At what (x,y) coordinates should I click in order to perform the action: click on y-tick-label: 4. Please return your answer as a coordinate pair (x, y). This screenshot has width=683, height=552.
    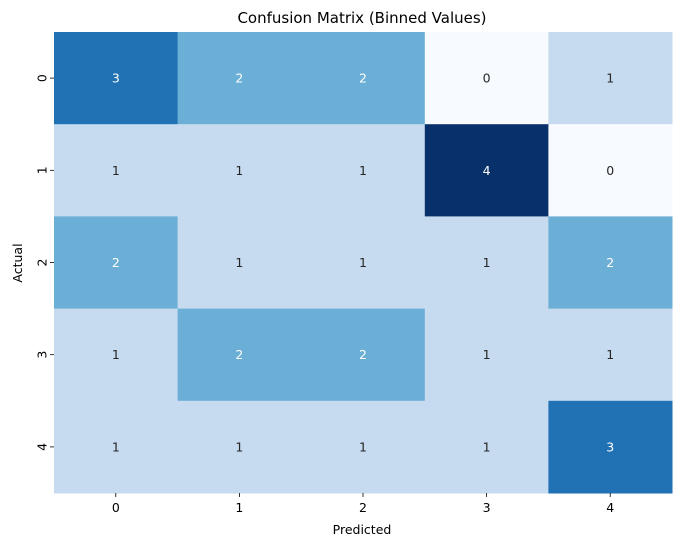
    Looking at the image, I should click on (42, 447).